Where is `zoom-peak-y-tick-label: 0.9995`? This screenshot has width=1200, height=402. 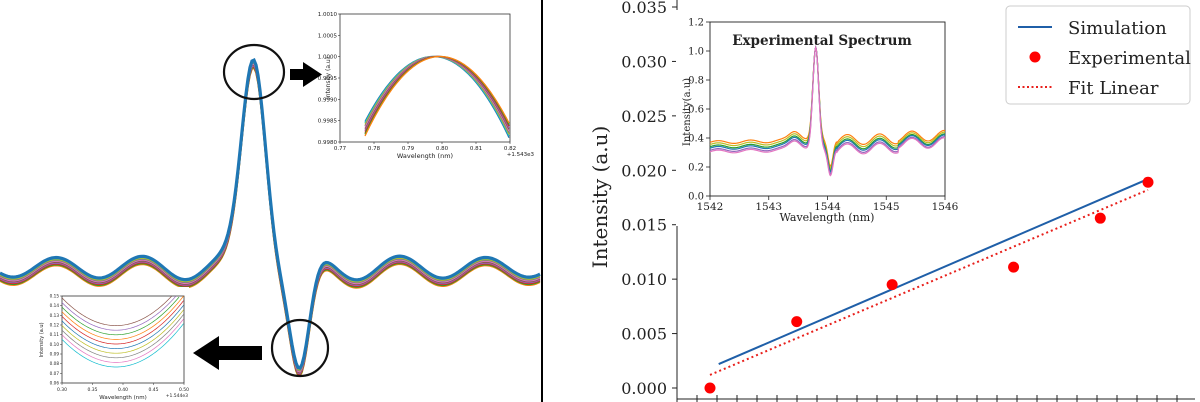 zoom-peak-y-tick-label: 0.9995 is located at coordinates (328, 79).